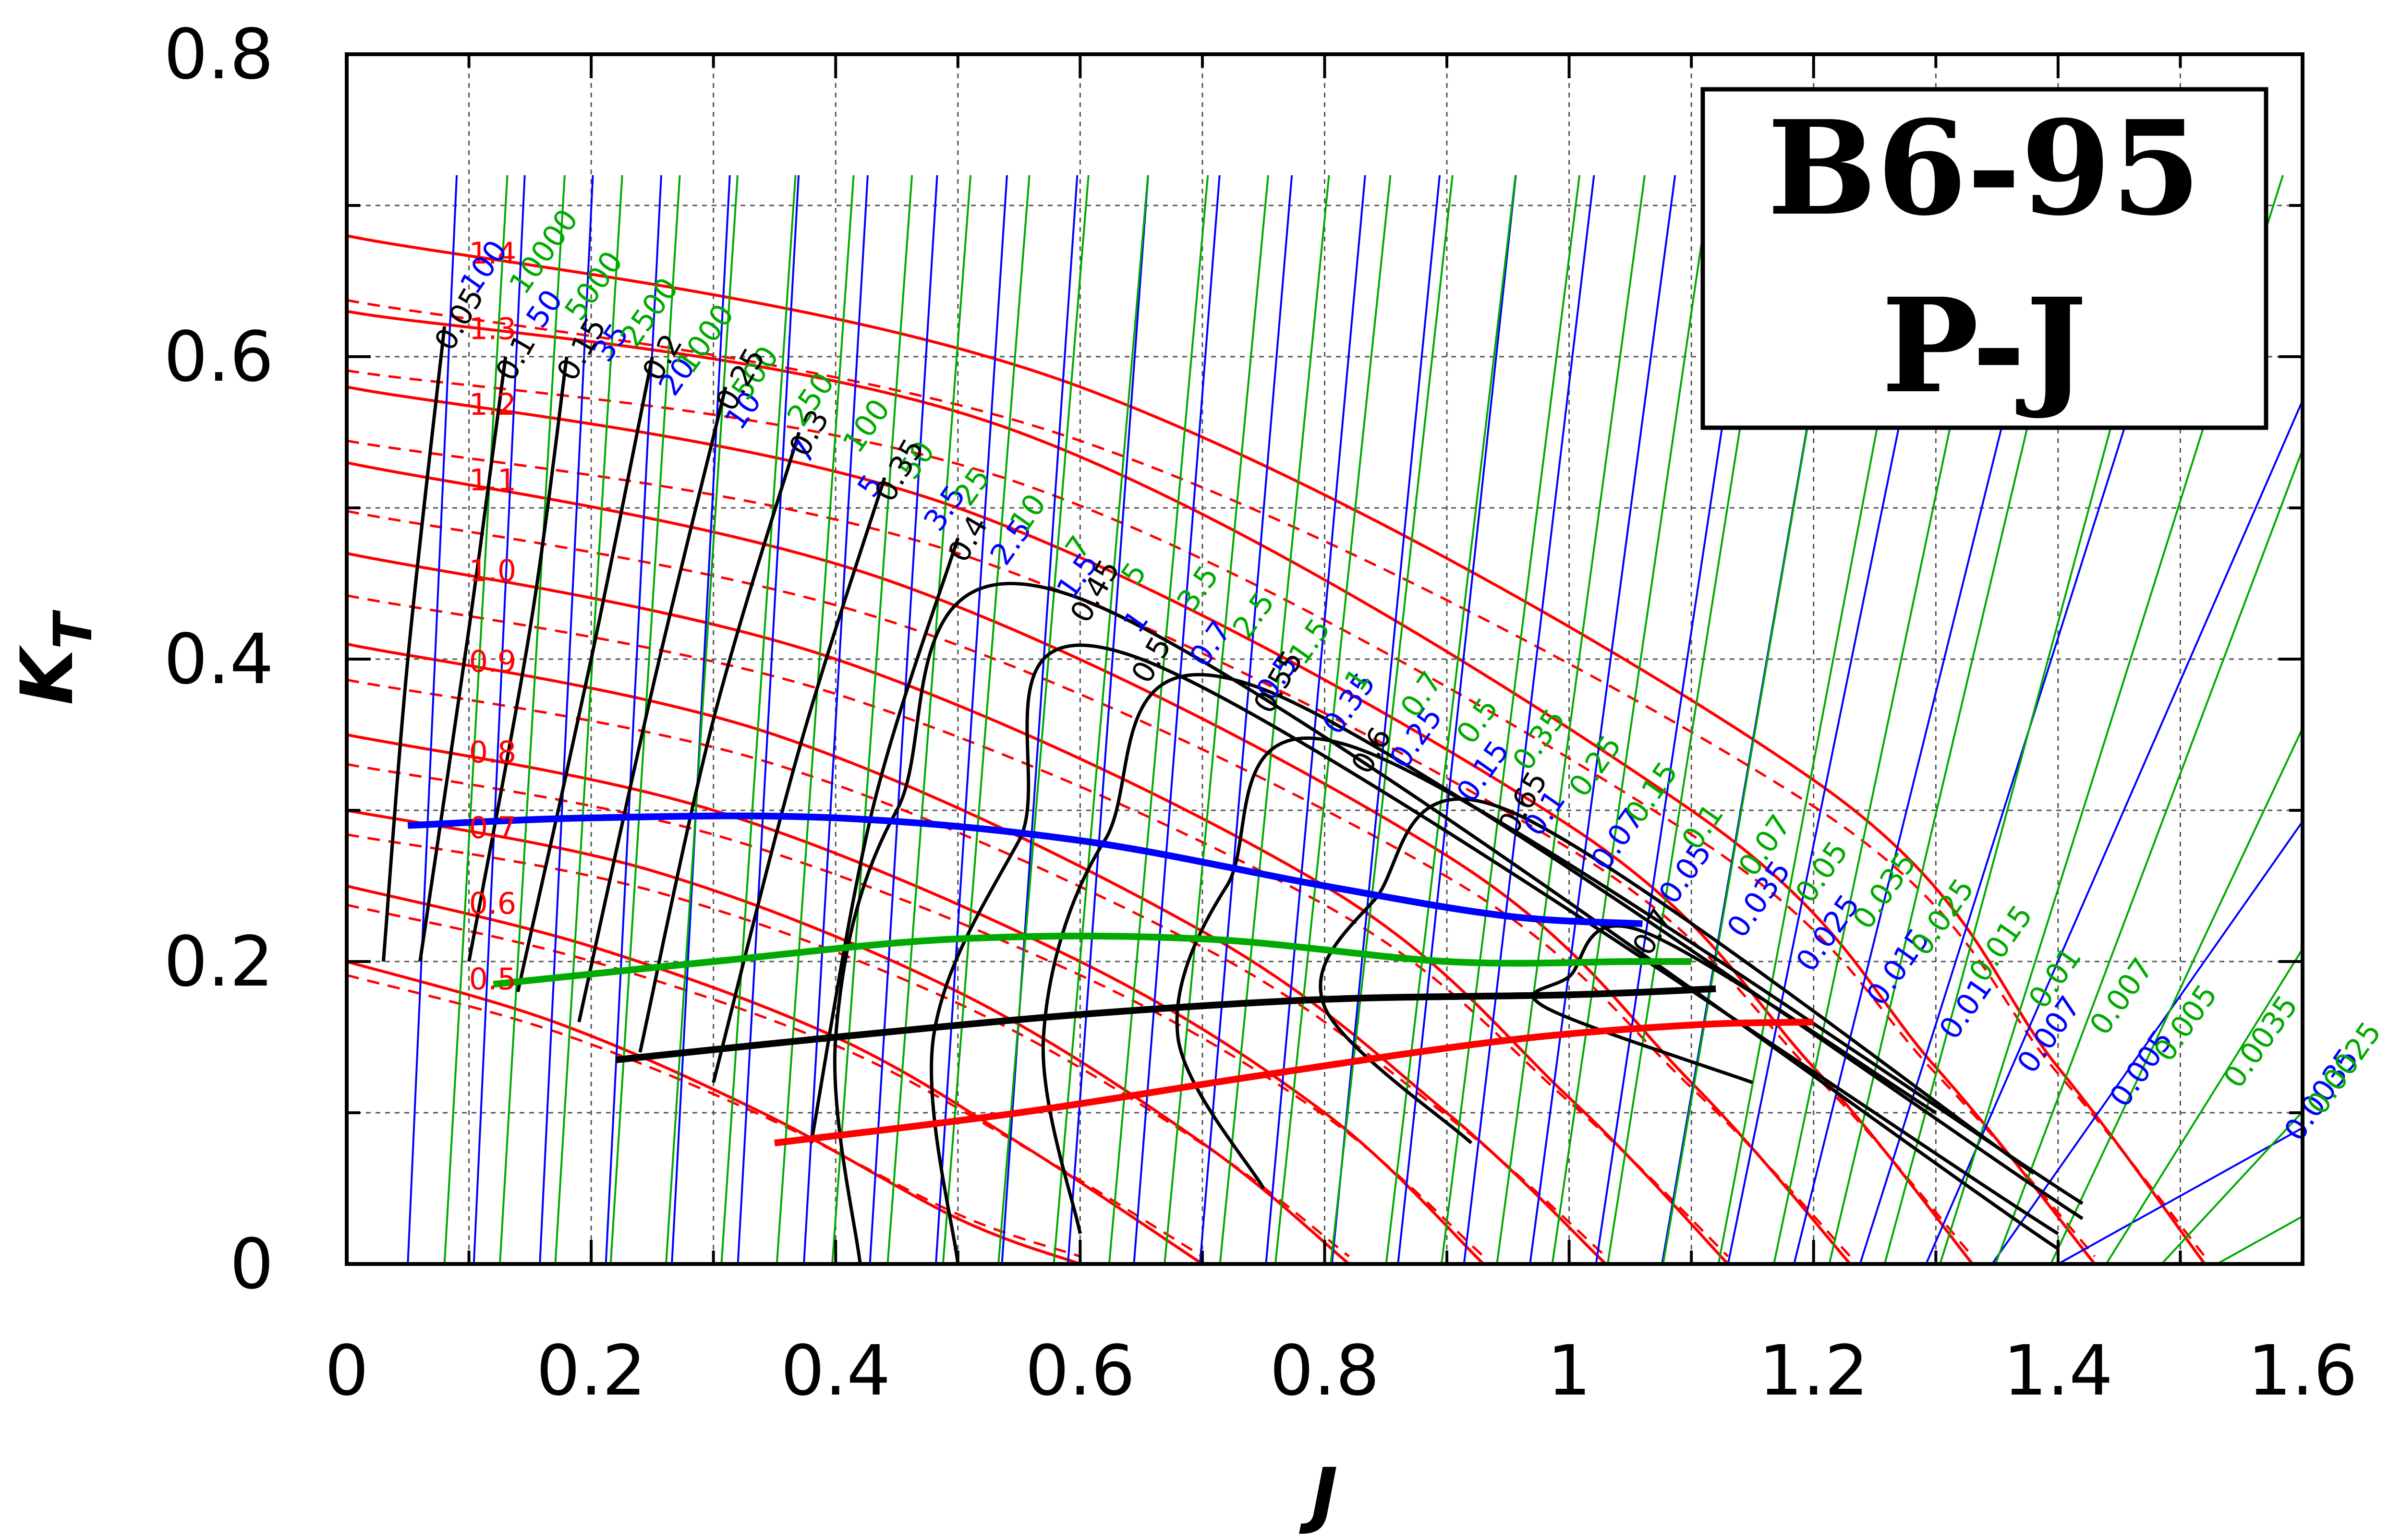  I want to click on svg-text: KT, so click(55, 657).